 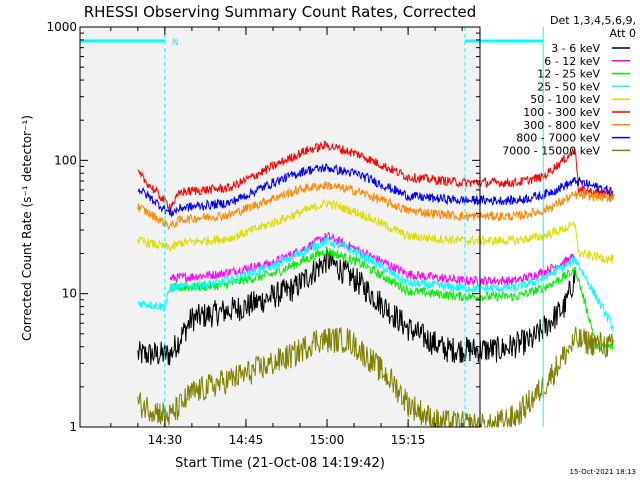 I want to click on y-axis-label: Corrected Count Rate (s⁻¹ detector⁻¹), so click(x=27, y=228).